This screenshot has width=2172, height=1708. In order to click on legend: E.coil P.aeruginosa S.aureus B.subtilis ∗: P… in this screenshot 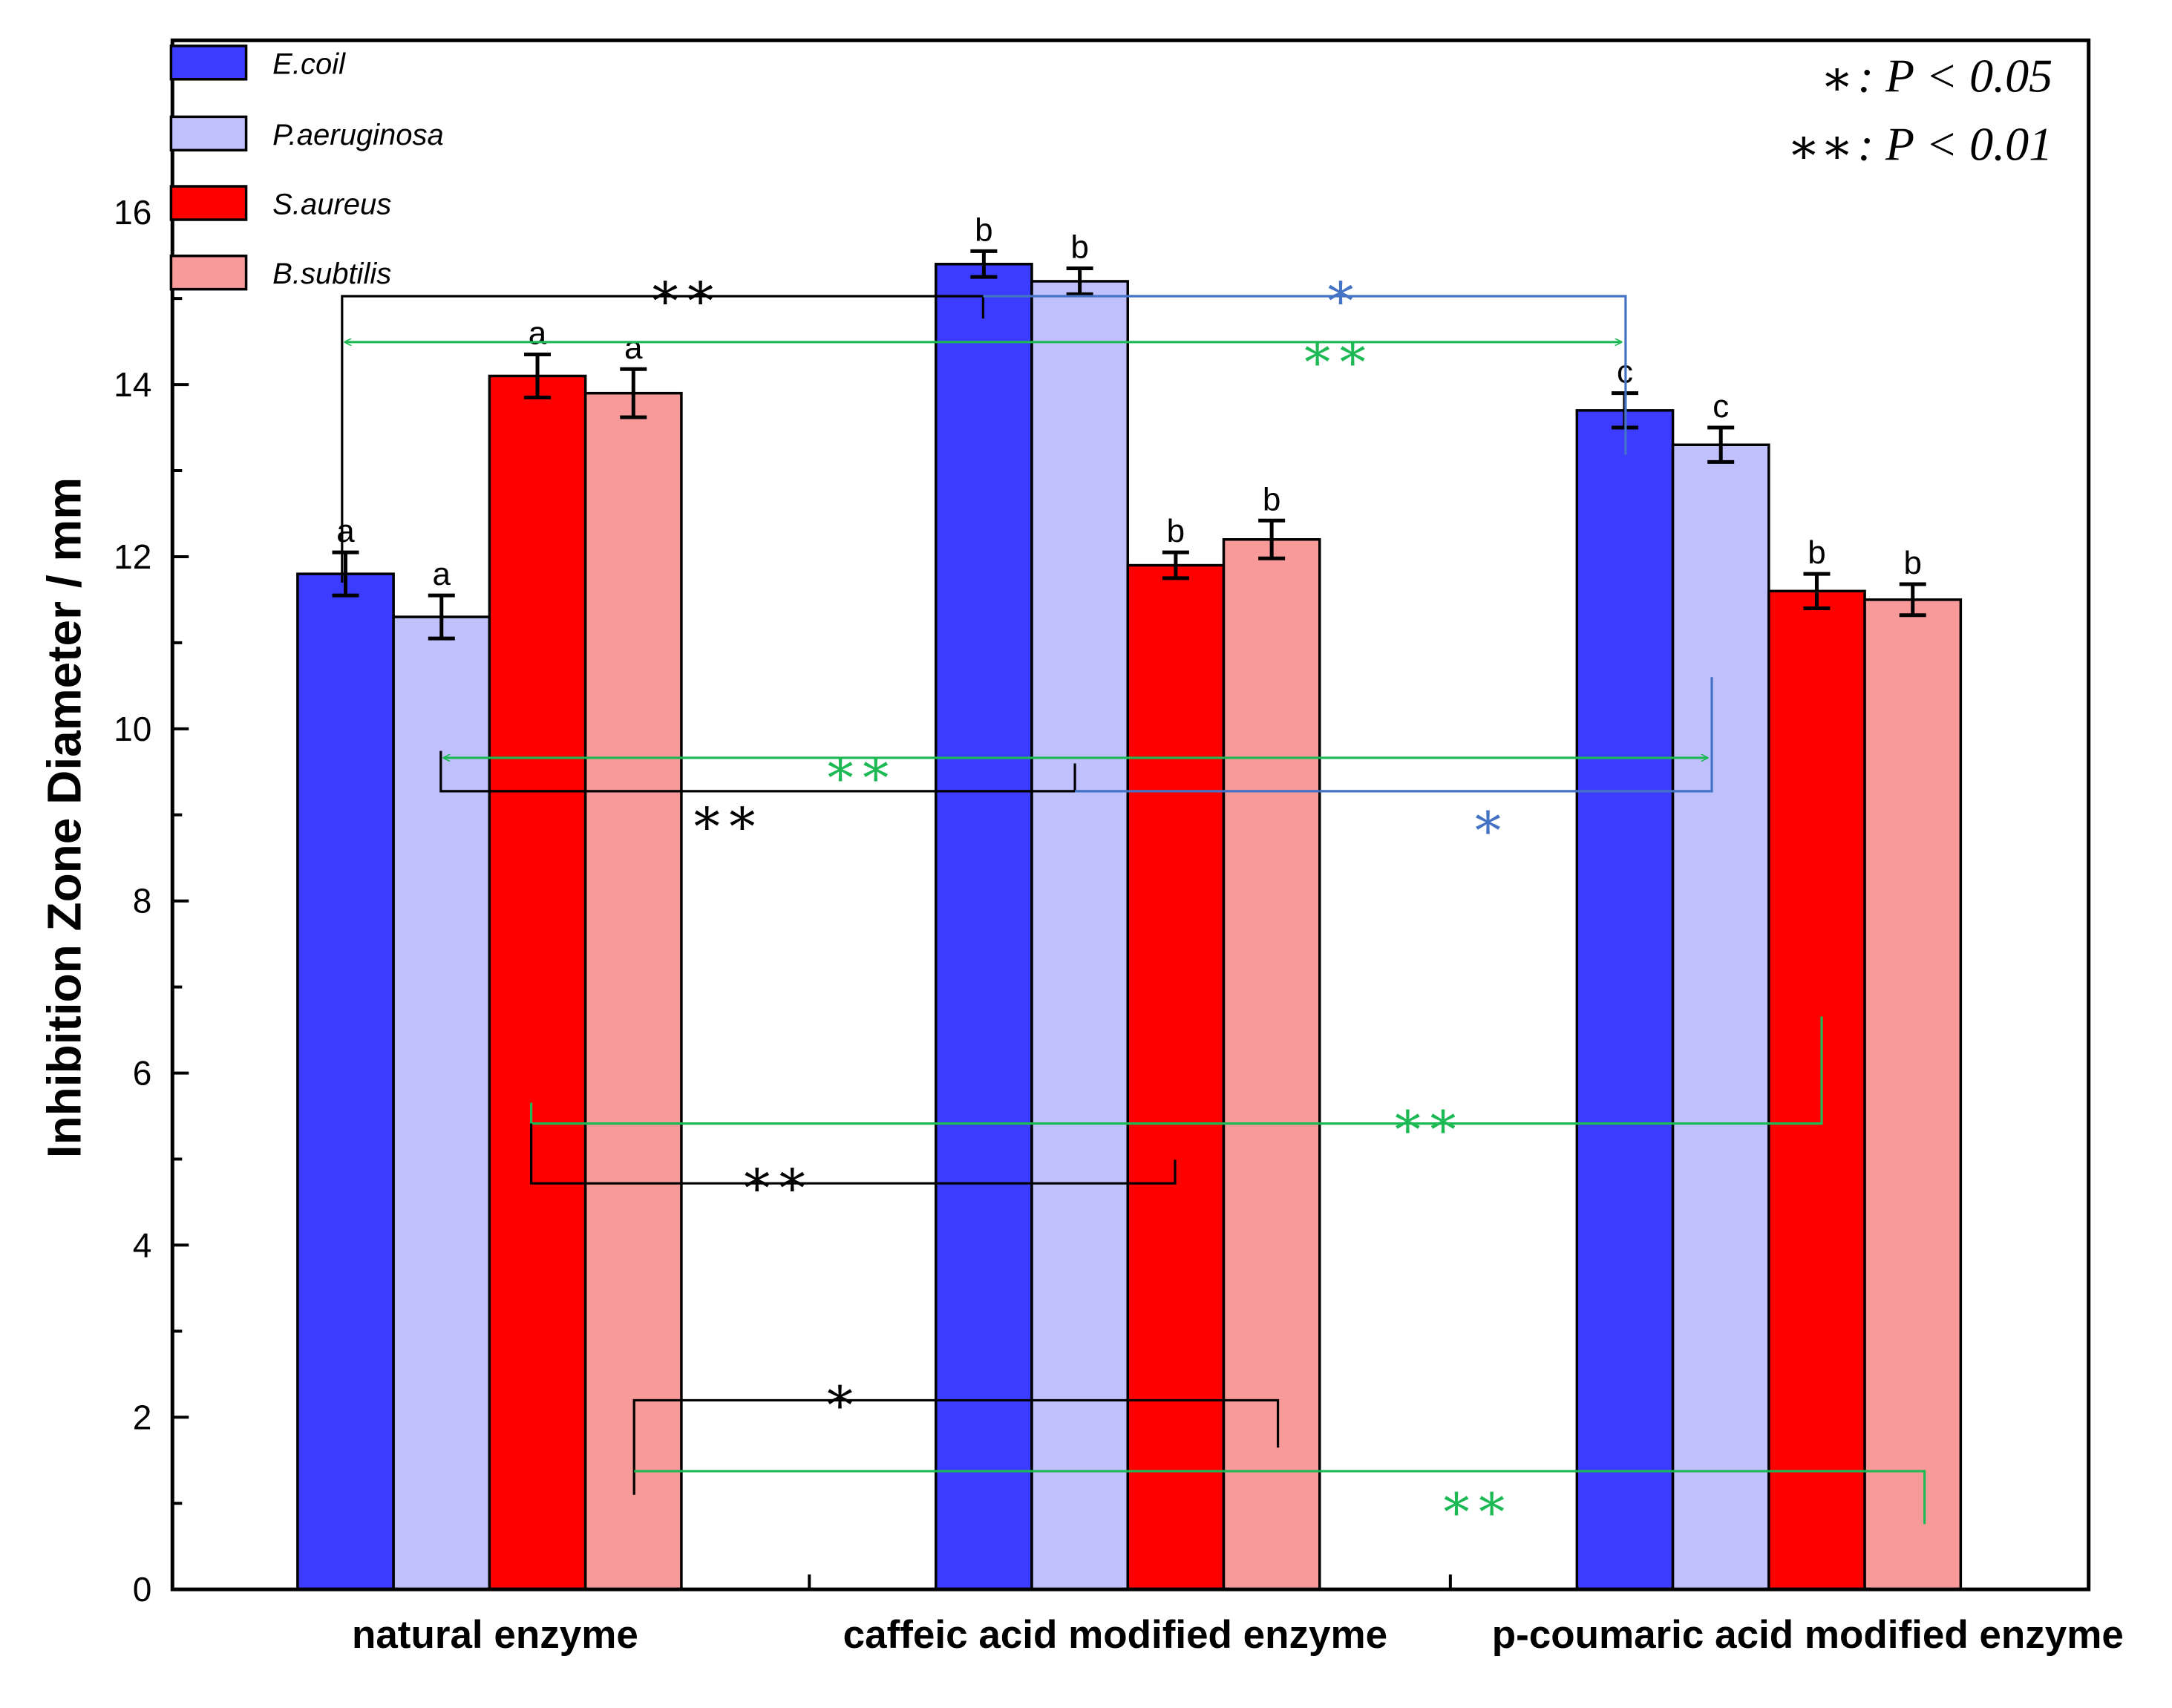, I will do `click(1111, 168)`.